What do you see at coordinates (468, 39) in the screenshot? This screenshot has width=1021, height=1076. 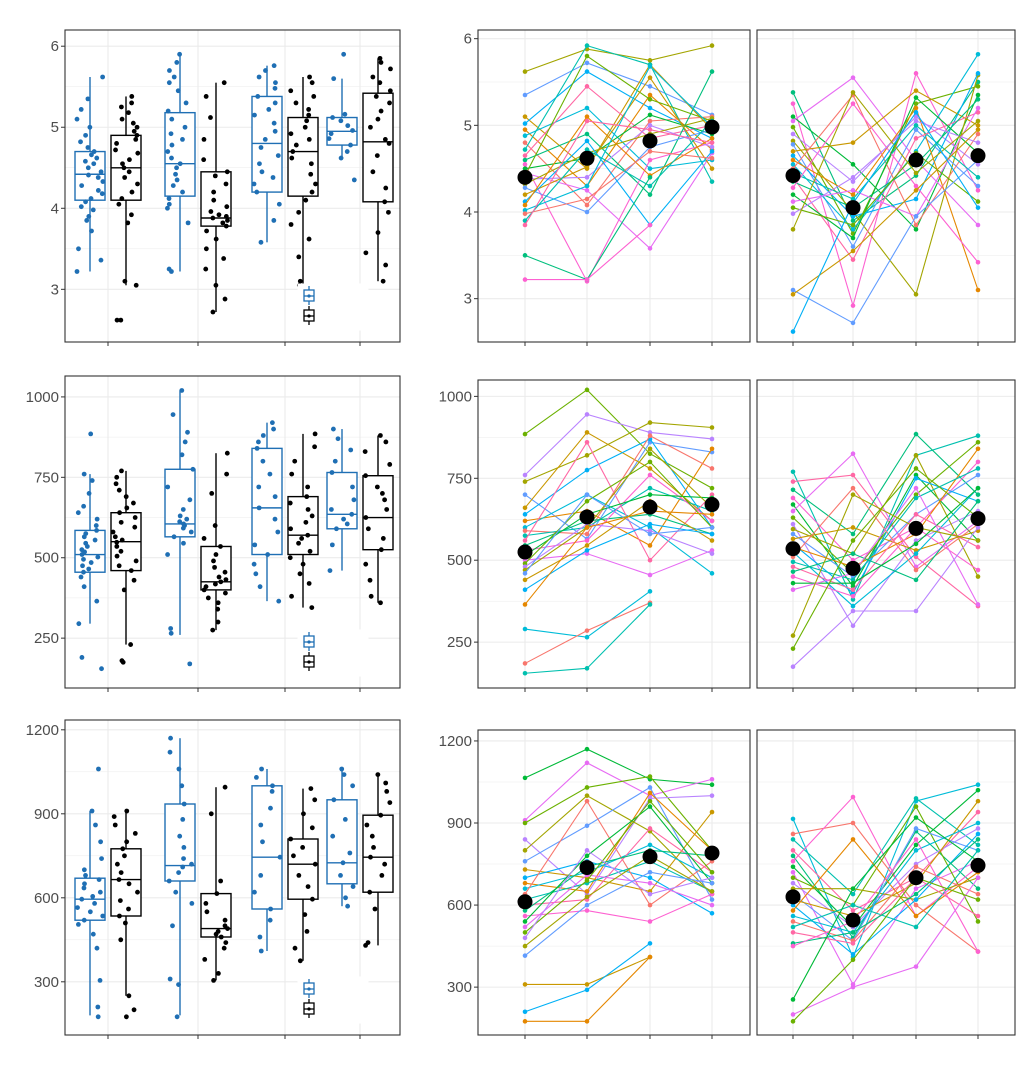 I see `y-tick-label: 6` at bounding box center [468, 39].